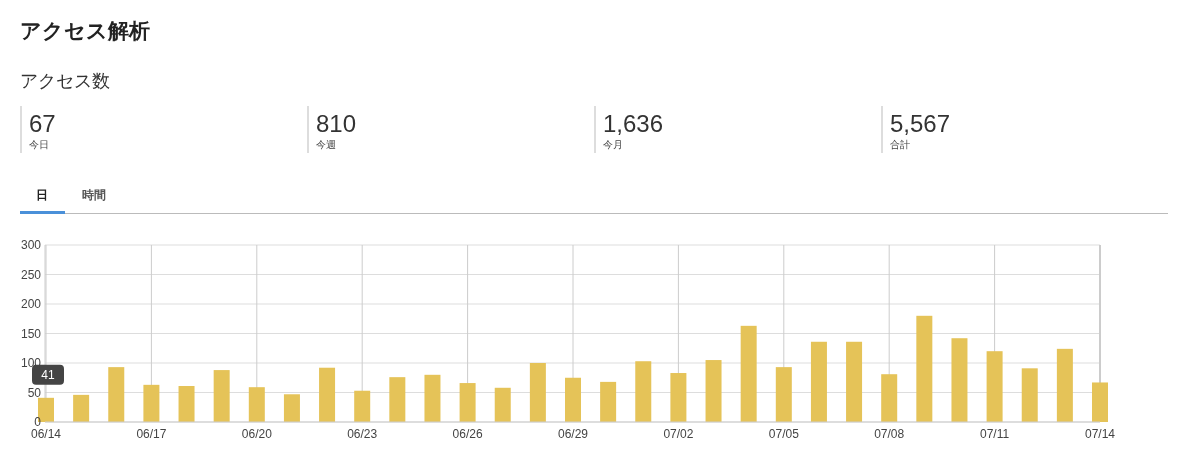 This screenshot has width=1200, height=456. I want to click on category-label: 今週, so click(326, 144).